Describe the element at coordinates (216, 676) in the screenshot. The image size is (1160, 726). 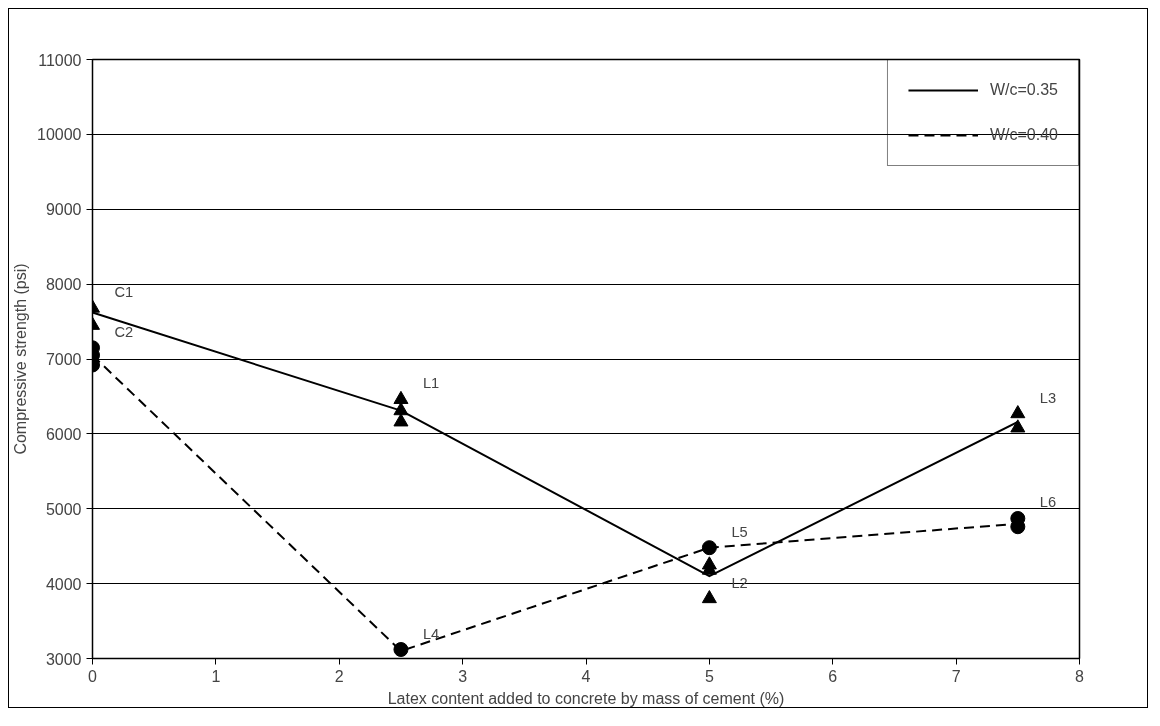
I see `x-tick-label: 1` at that location.